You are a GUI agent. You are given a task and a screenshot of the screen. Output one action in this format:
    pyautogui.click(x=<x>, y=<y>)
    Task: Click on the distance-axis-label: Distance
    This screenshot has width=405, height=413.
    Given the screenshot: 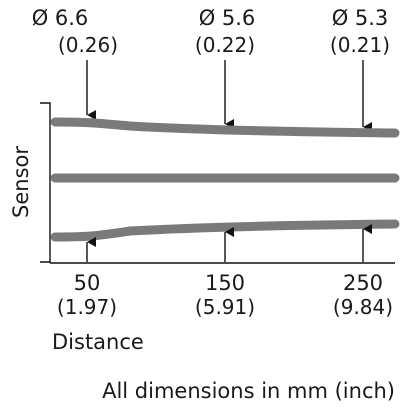 What is the action you would take?
    pyautogui.click(x=98, y=342)
    